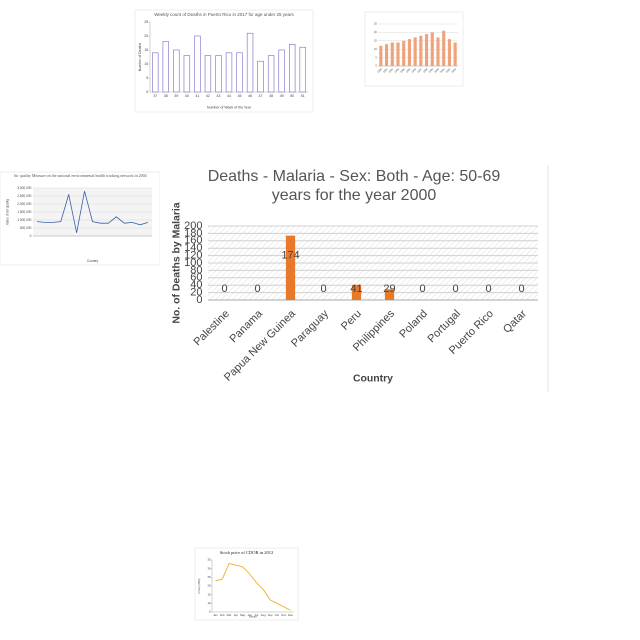  What do you see at coordinates (166, 96) in the screenshot?
I see `x-tick-label: 38` at bounding box center [166, 96].